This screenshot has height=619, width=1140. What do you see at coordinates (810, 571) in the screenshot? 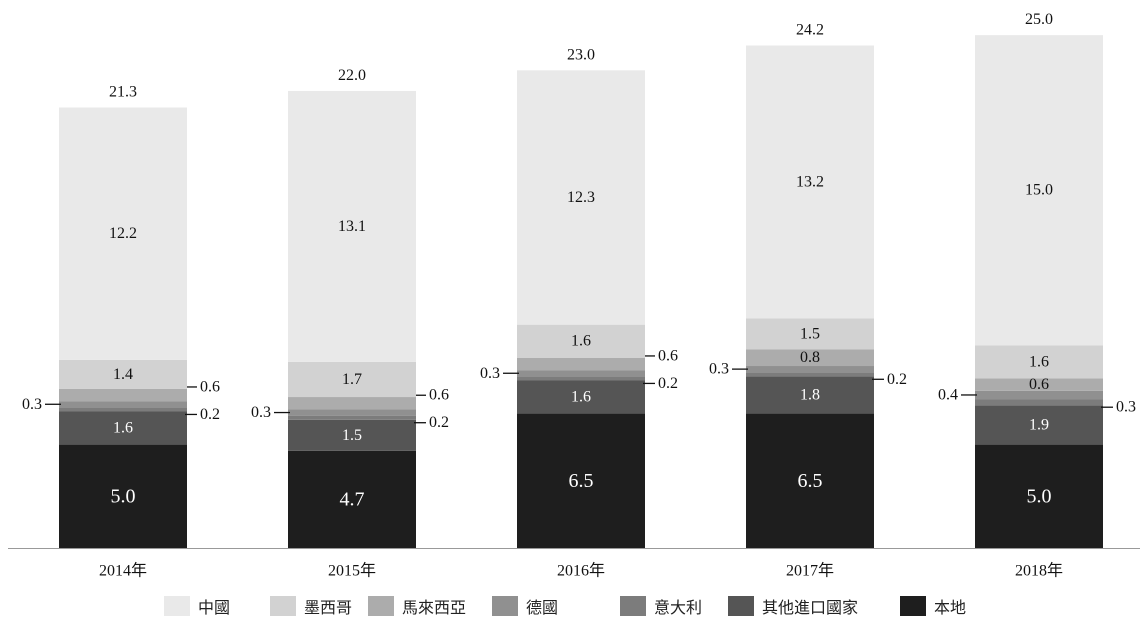
I see `x-tick-label: 2017年` at bounding box center [810, 571].